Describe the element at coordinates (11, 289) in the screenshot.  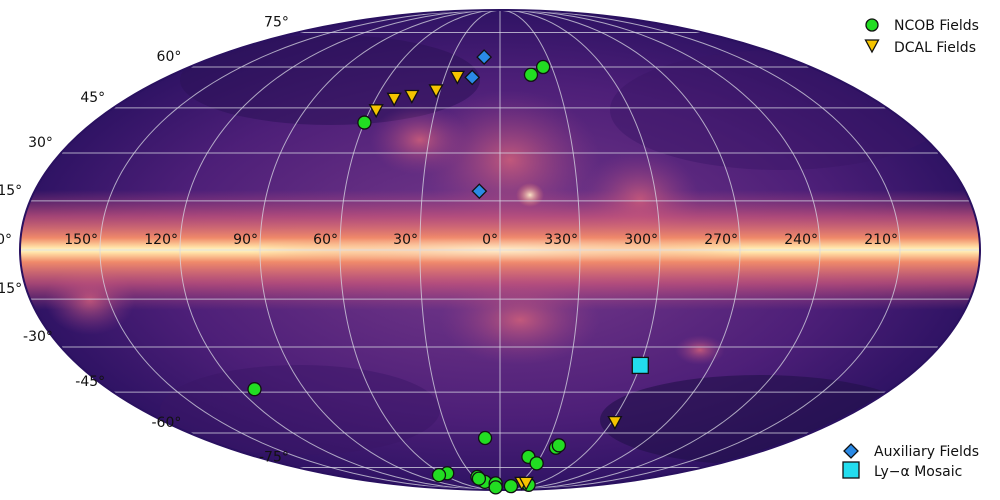
I see `latitude-tick-label: -15°` at that location.